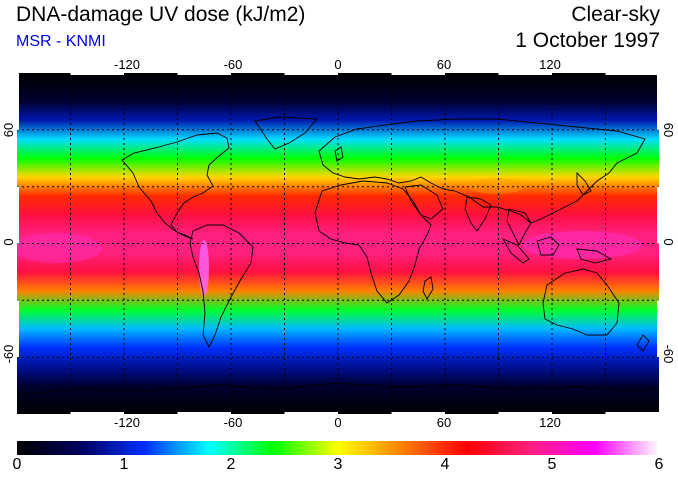 The width and height of the screenshot is (678, 480). I want to click on pacific-highlight, so click(59, 248).